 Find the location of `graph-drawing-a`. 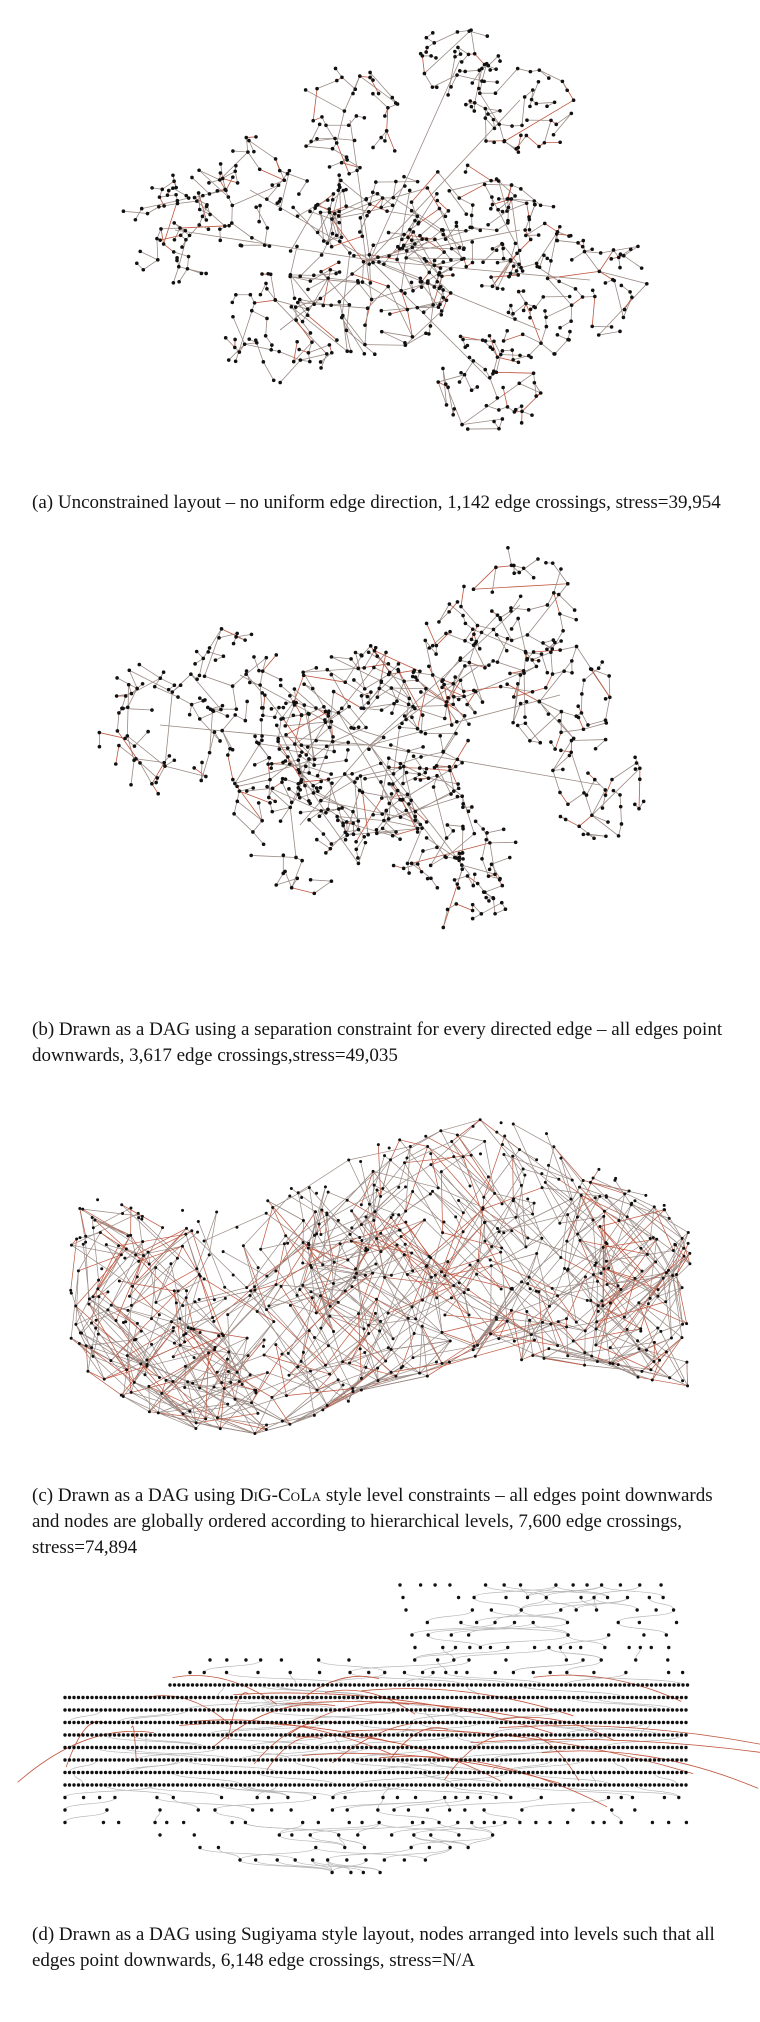

graph-drawing-a is located at coordinates (385, 229).